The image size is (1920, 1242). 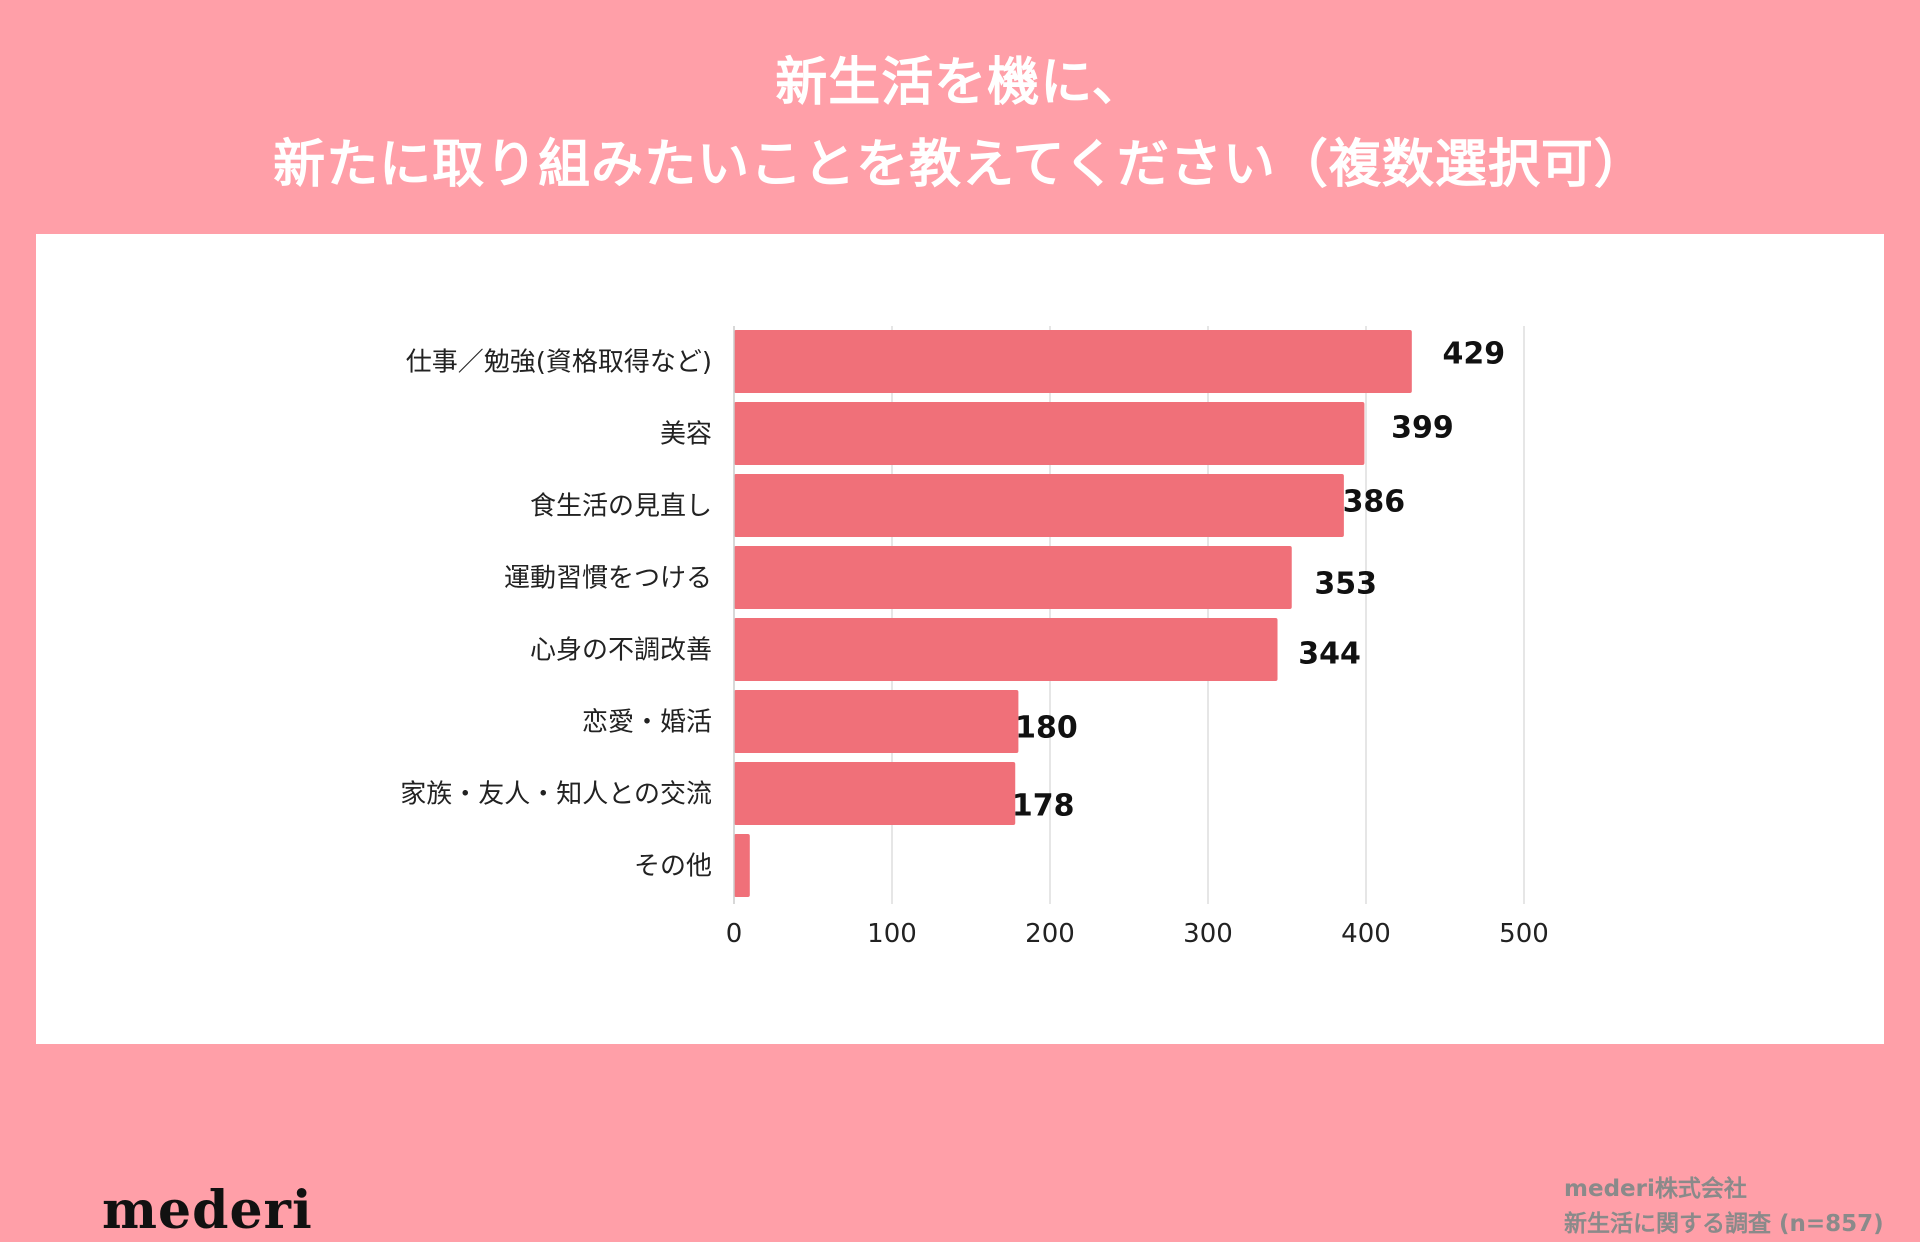 I want to click on value-label: 353, so click(x=1345, y=584).